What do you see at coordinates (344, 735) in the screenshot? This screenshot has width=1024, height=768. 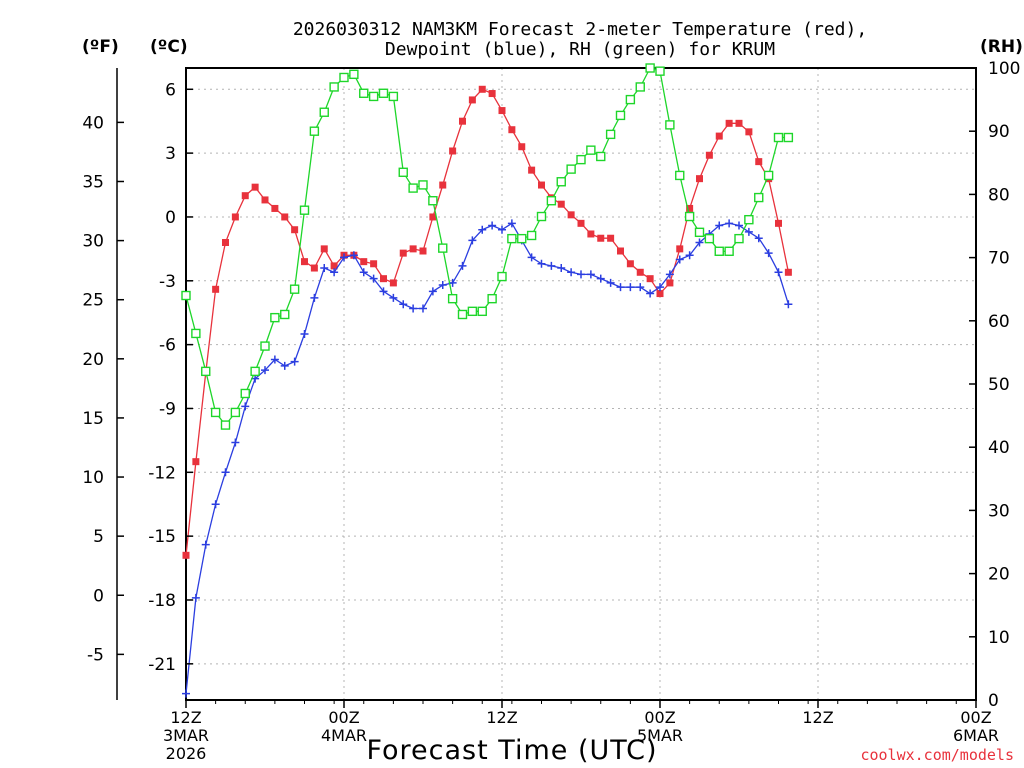 I see `x-tick-label-date: 4MAR` at bounding box center [344, 735].